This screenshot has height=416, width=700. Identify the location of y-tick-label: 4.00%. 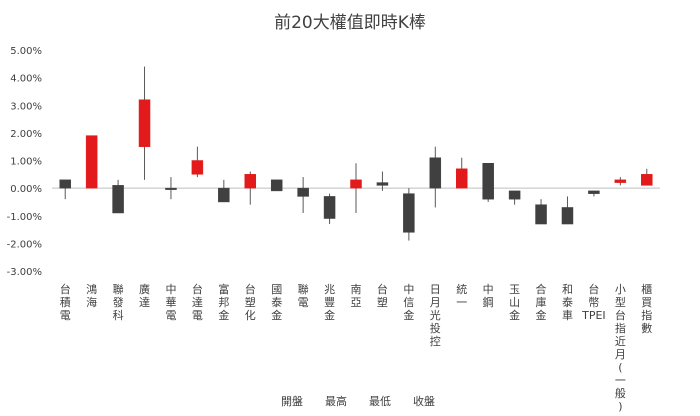
(26, 79).